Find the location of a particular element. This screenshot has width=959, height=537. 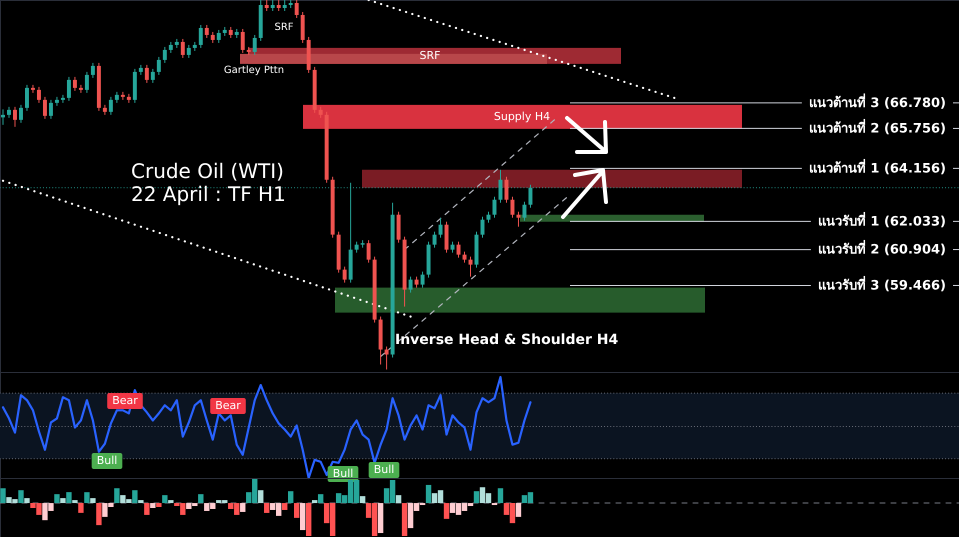

band-label: SRF is located at coordinates (430, 55).